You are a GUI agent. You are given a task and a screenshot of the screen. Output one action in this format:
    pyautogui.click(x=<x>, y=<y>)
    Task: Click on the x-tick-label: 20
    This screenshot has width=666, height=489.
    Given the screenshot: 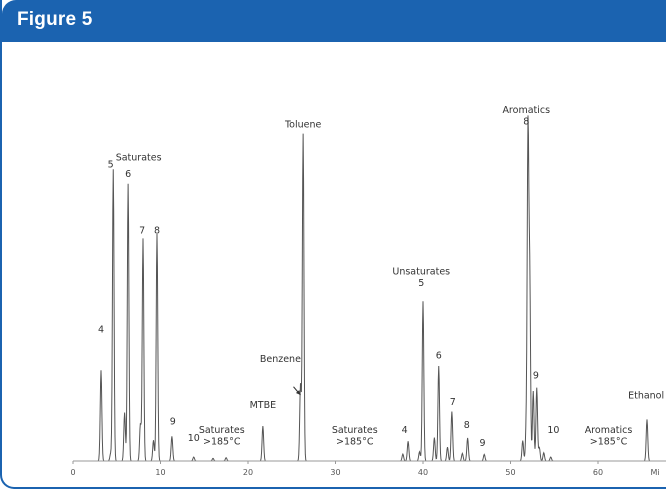 What is the action you would take?
    pyautogui.click(x=248, y=472)
    